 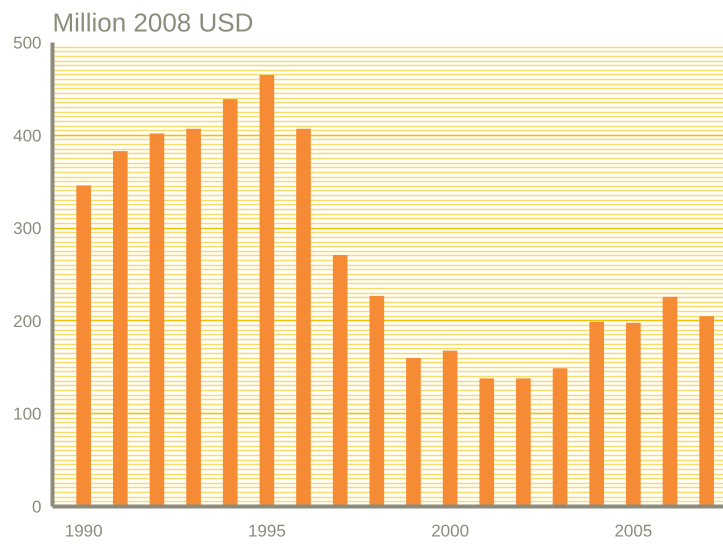 I want to click on y-tick-label: 400, so click(x=27, y=136).